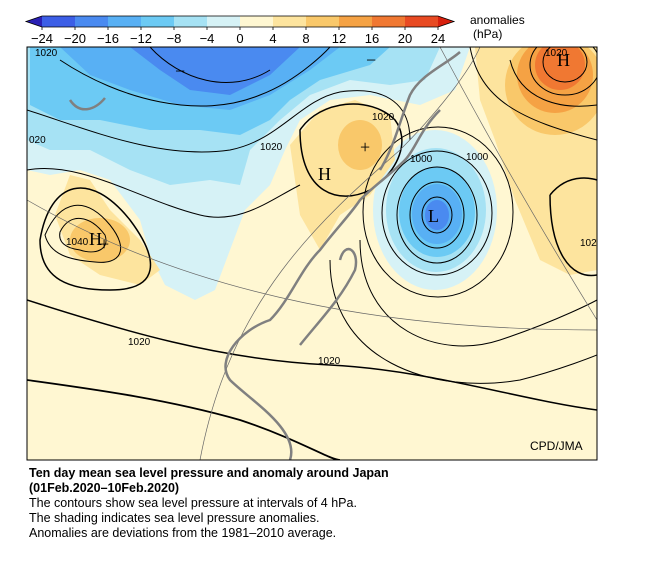  I want to click on low-marker: L, so click(433, 216).